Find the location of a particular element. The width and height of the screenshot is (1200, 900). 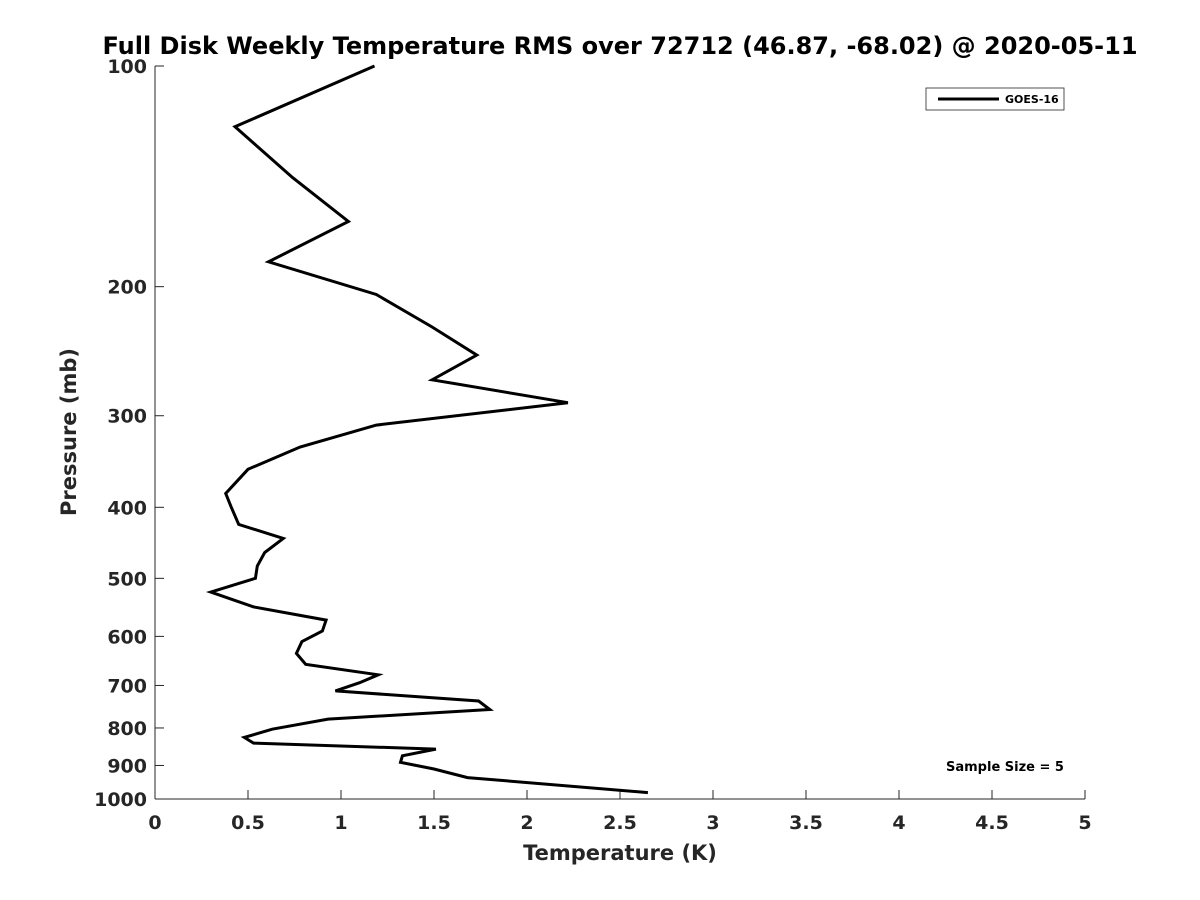

x-tick-label: 2 is located at coordinates (526, 823).